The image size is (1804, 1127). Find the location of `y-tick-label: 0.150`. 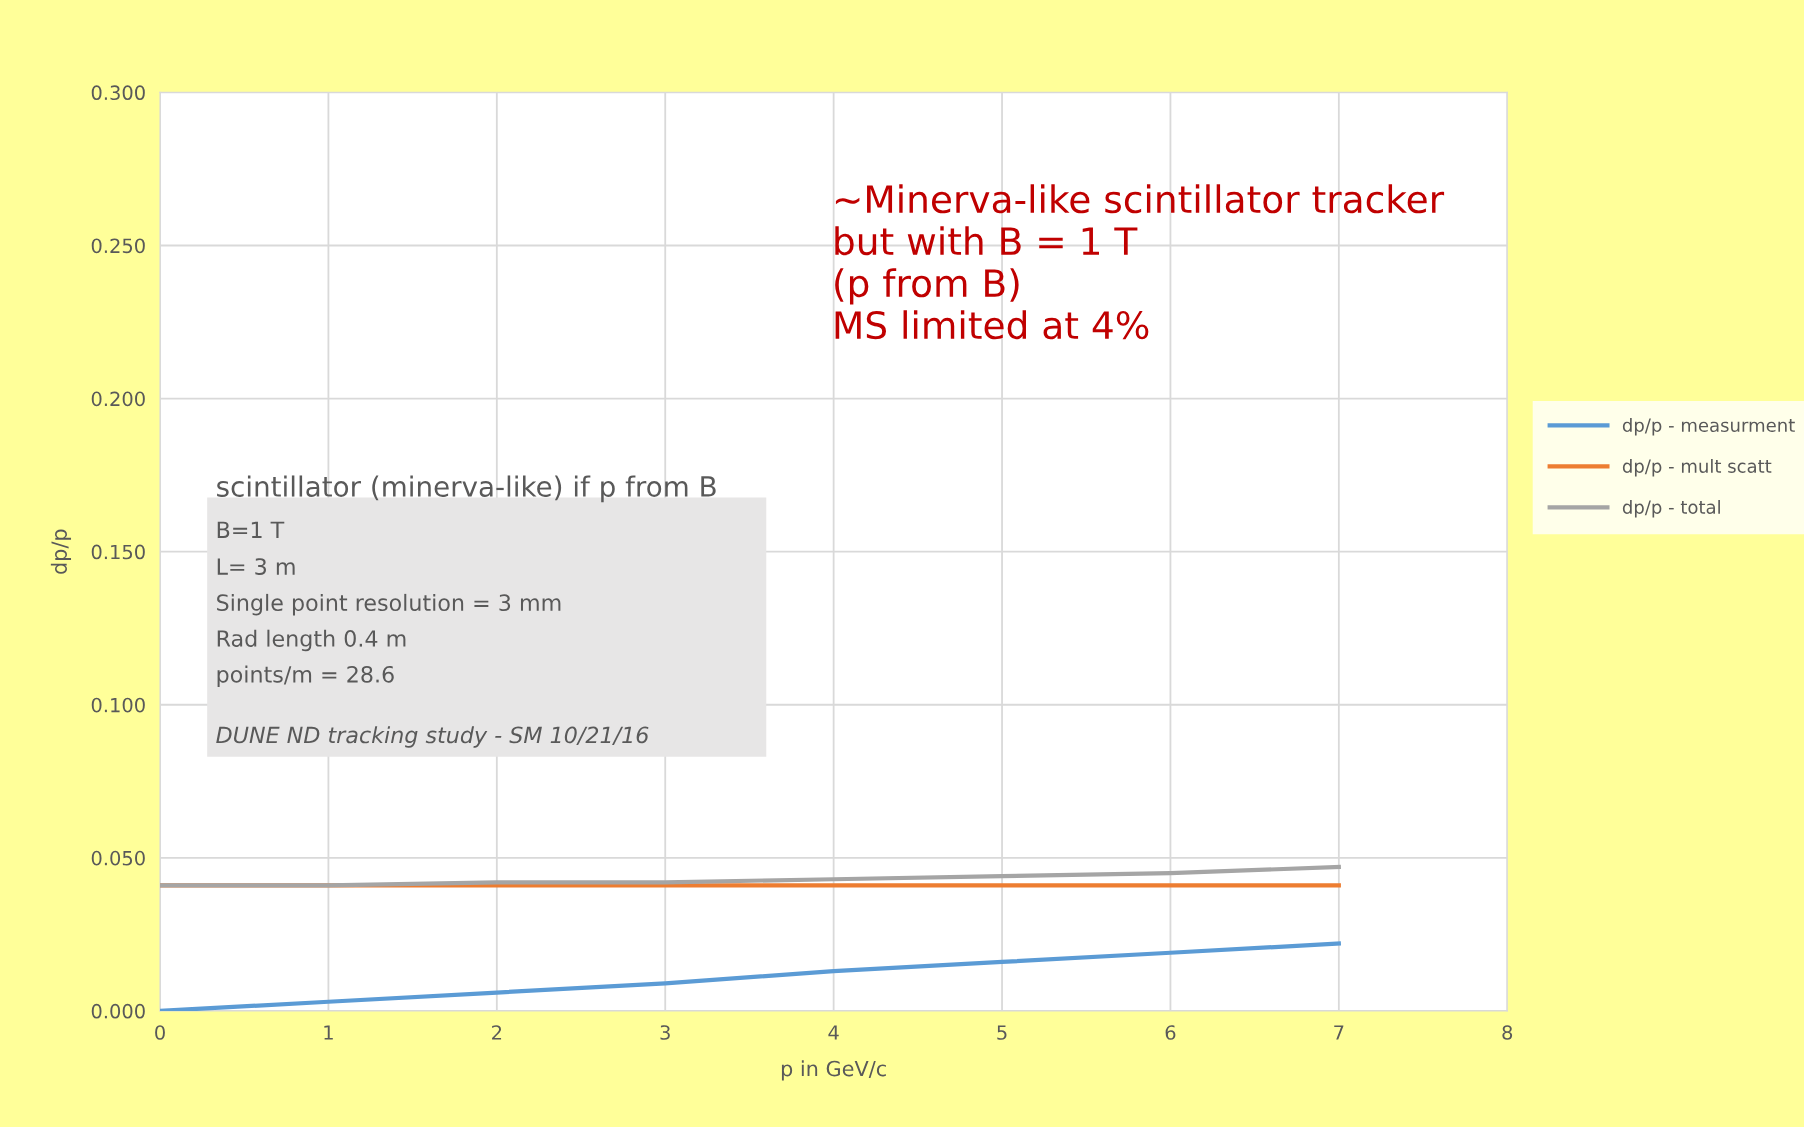

y-tick-label: 0.150 is located at coordinates (118, 552).